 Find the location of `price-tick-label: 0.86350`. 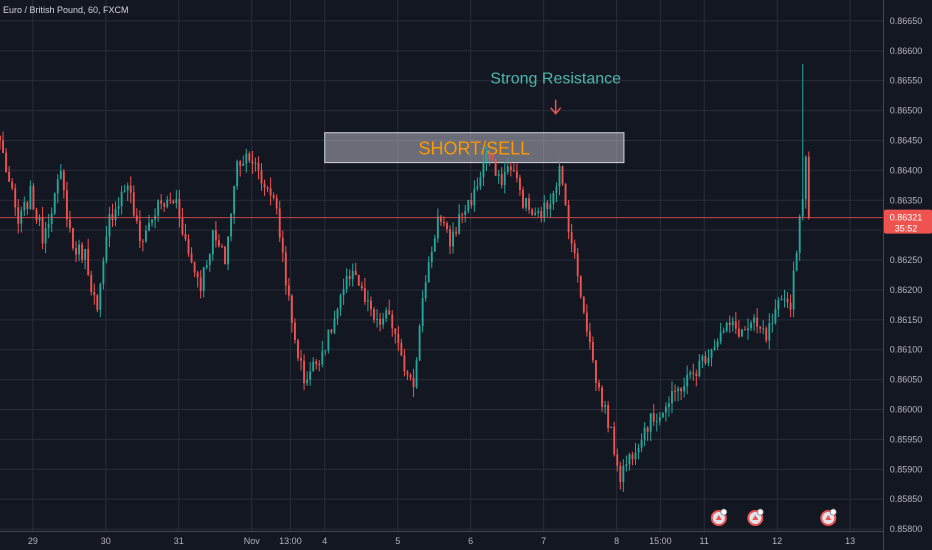

price-tick-label: 0.86350 is located at coordinates (906, 200).